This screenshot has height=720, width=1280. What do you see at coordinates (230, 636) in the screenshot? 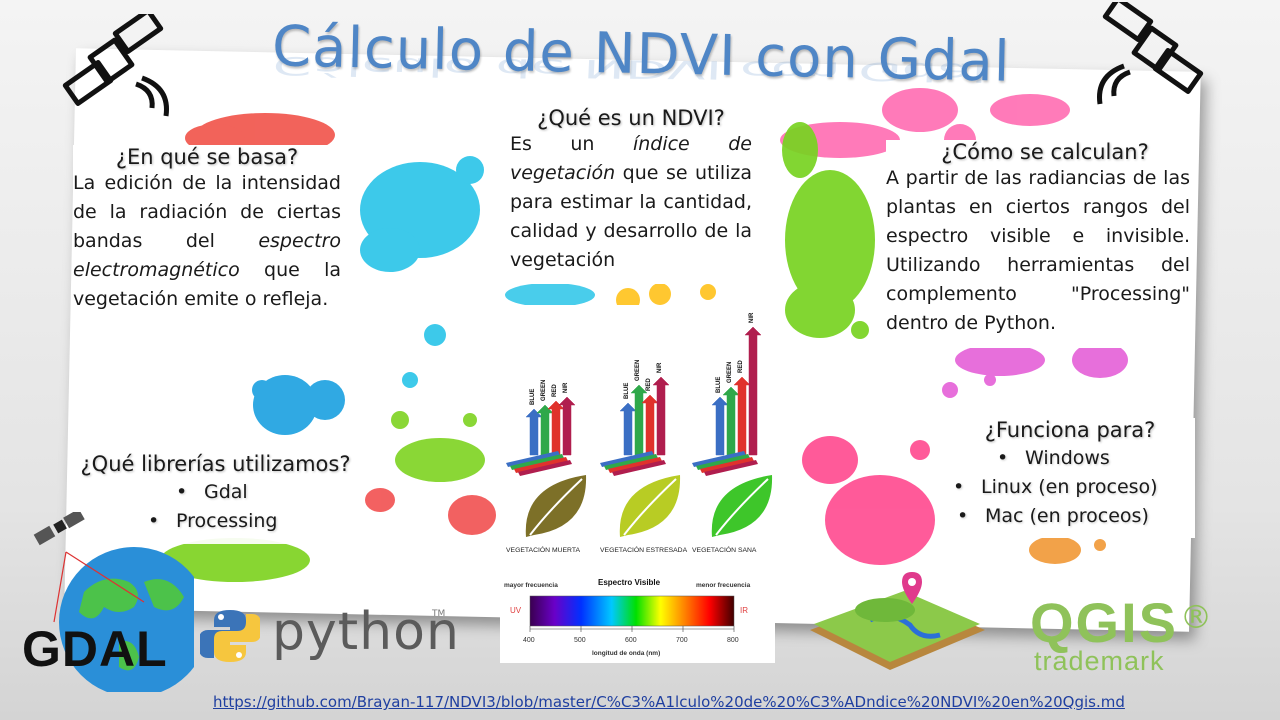
I see `python-logo-icon` at bounding box center [230, 636].